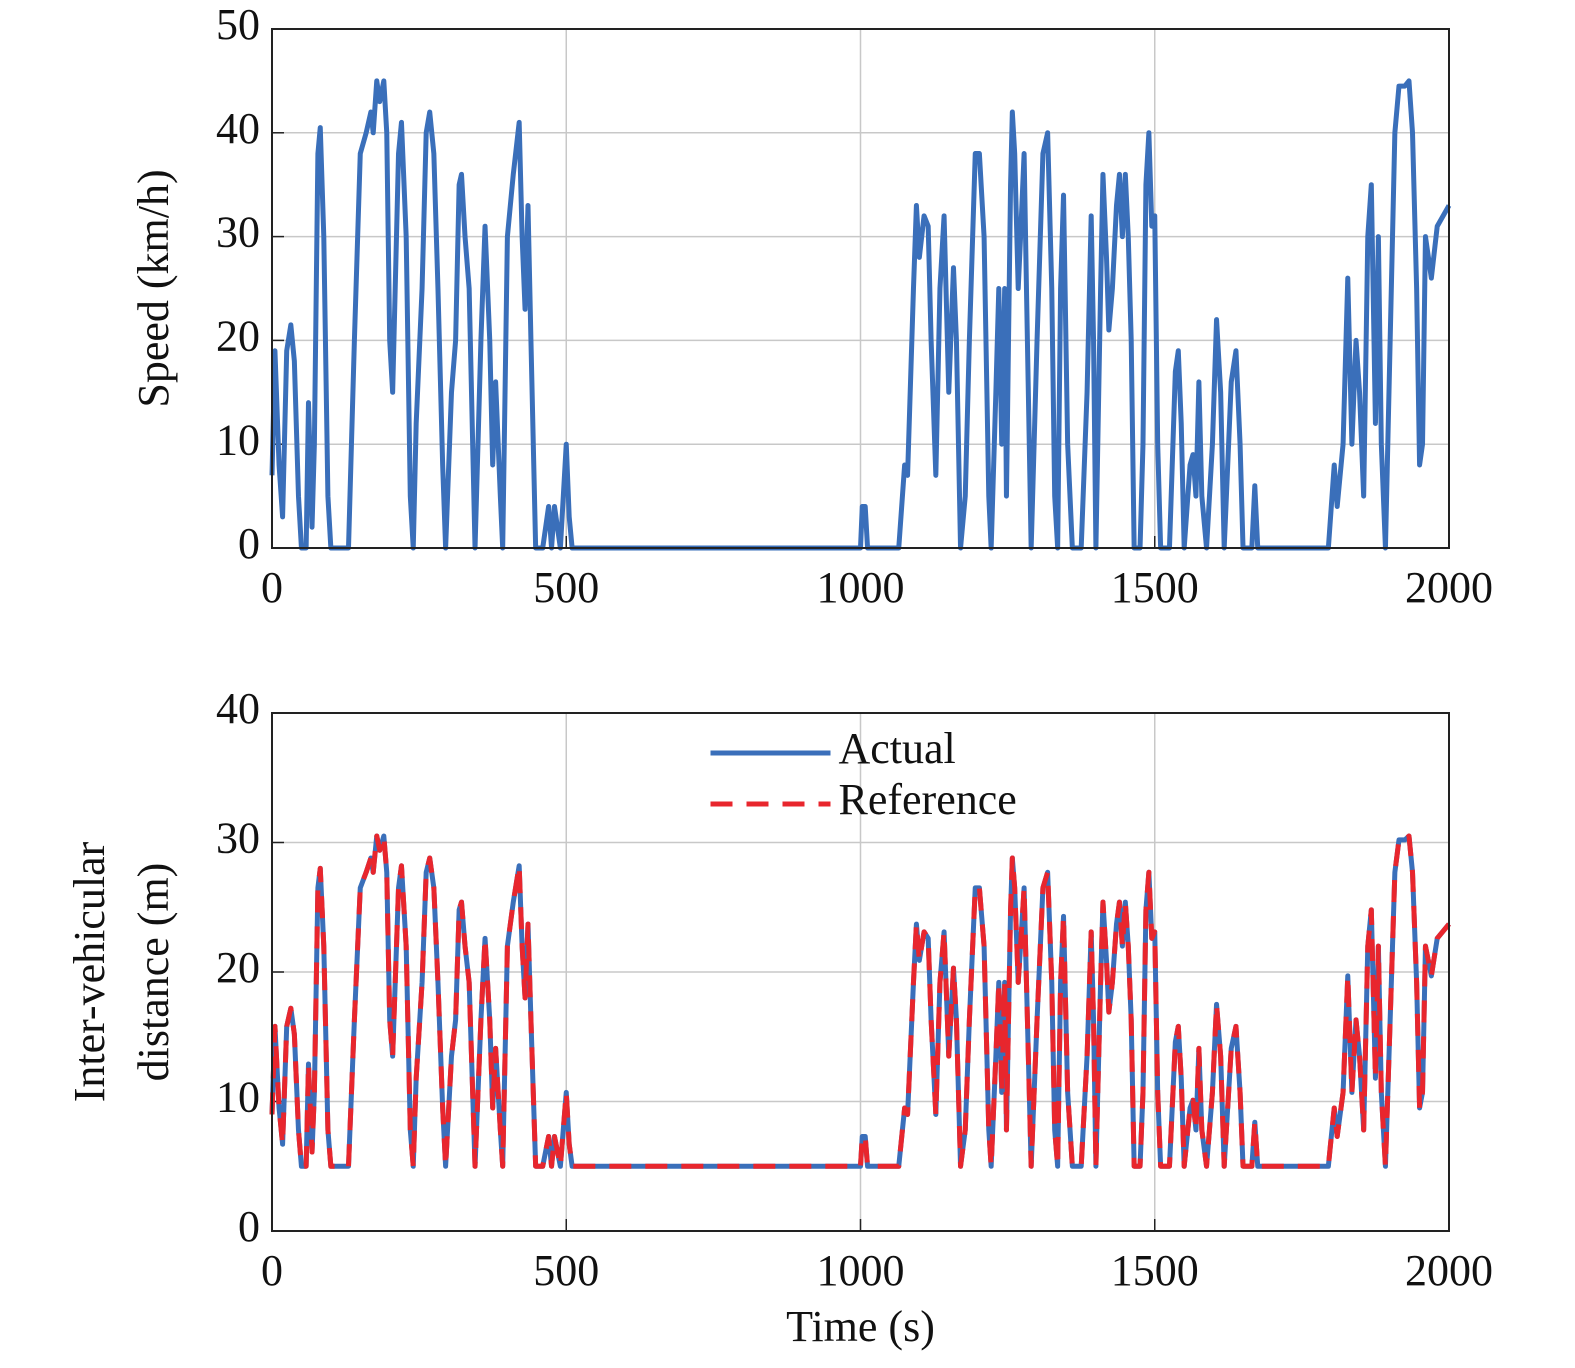 The width and height of the screenshot is (1575, 1368). Describe the element at coordinates (928, 799) in the screenshot. I see `legend-label: Reference` at that location.